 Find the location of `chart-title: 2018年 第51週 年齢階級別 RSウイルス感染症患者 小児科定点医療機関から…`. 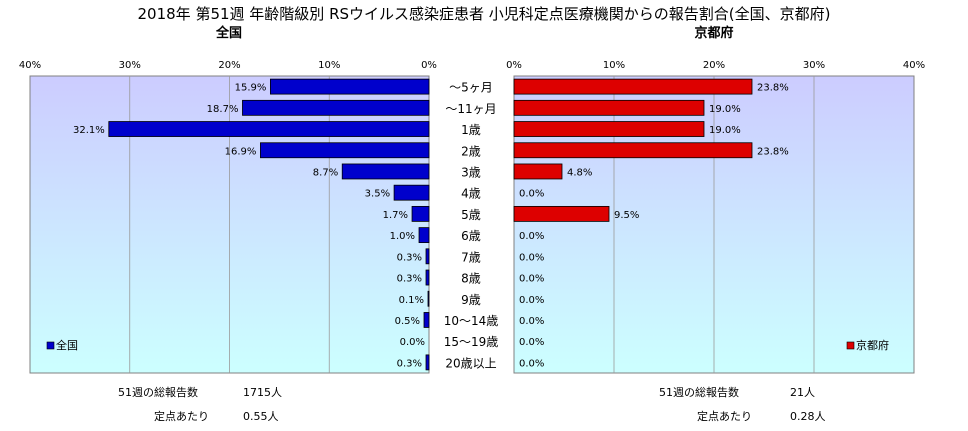

chart-title: 2018年 第51週 年齢階級別 RSウイルス感染症患者 小児科定点医療機関から… is located at coordinates (484, 14).